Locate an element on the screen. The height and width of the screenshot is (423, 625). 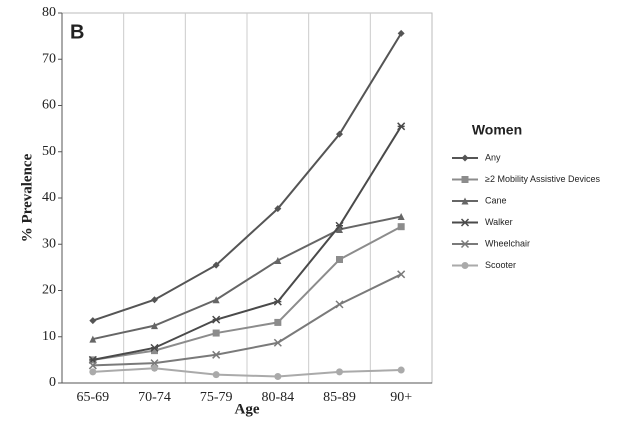
y-axis-title: % Prevalence is located at coordinates (27, 197).